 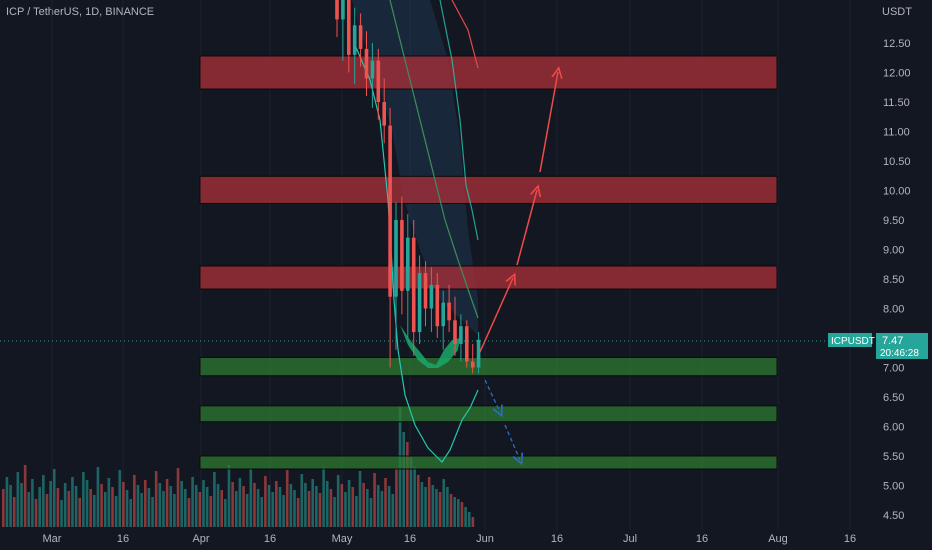 I want to click on price-tick-label: 5.50, so click(x=893, y=457).